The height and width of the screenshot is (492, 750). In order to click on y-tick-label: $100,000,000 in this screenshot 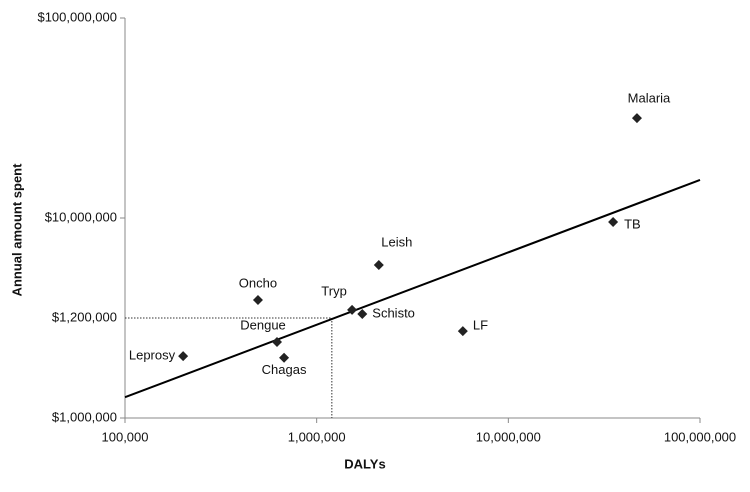, I will do `click(77, 16)`.